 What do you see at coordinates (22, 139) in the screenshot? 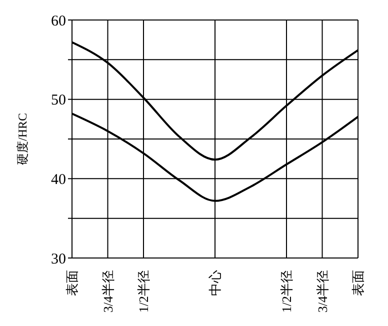
I see `y-axis-title: 硬度/HRC` at bounding box center [22, 139].